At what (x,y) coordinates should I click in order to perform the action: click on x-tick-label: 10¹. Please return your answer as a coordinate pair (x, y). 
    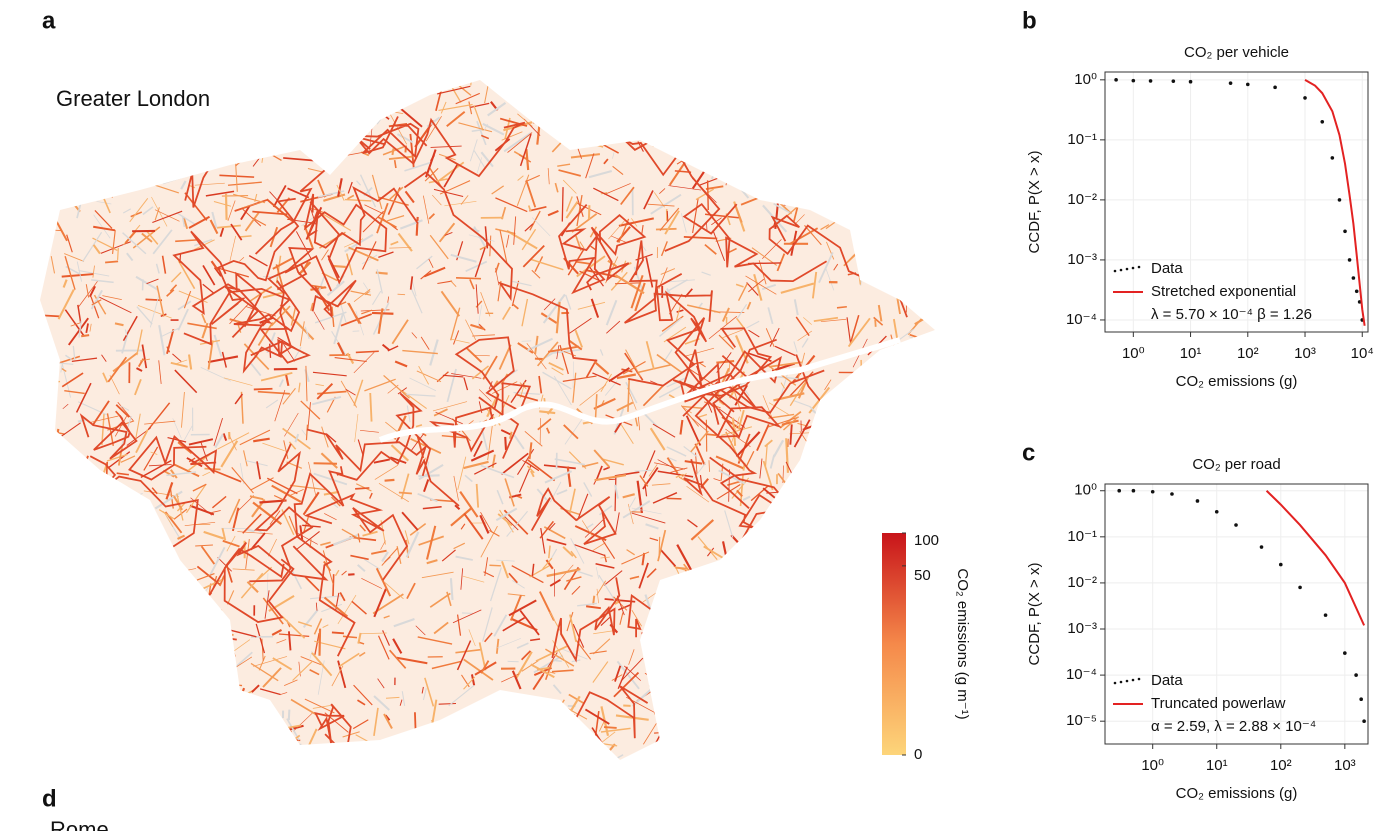
    Looking at the image, I should click on (1191, 353).